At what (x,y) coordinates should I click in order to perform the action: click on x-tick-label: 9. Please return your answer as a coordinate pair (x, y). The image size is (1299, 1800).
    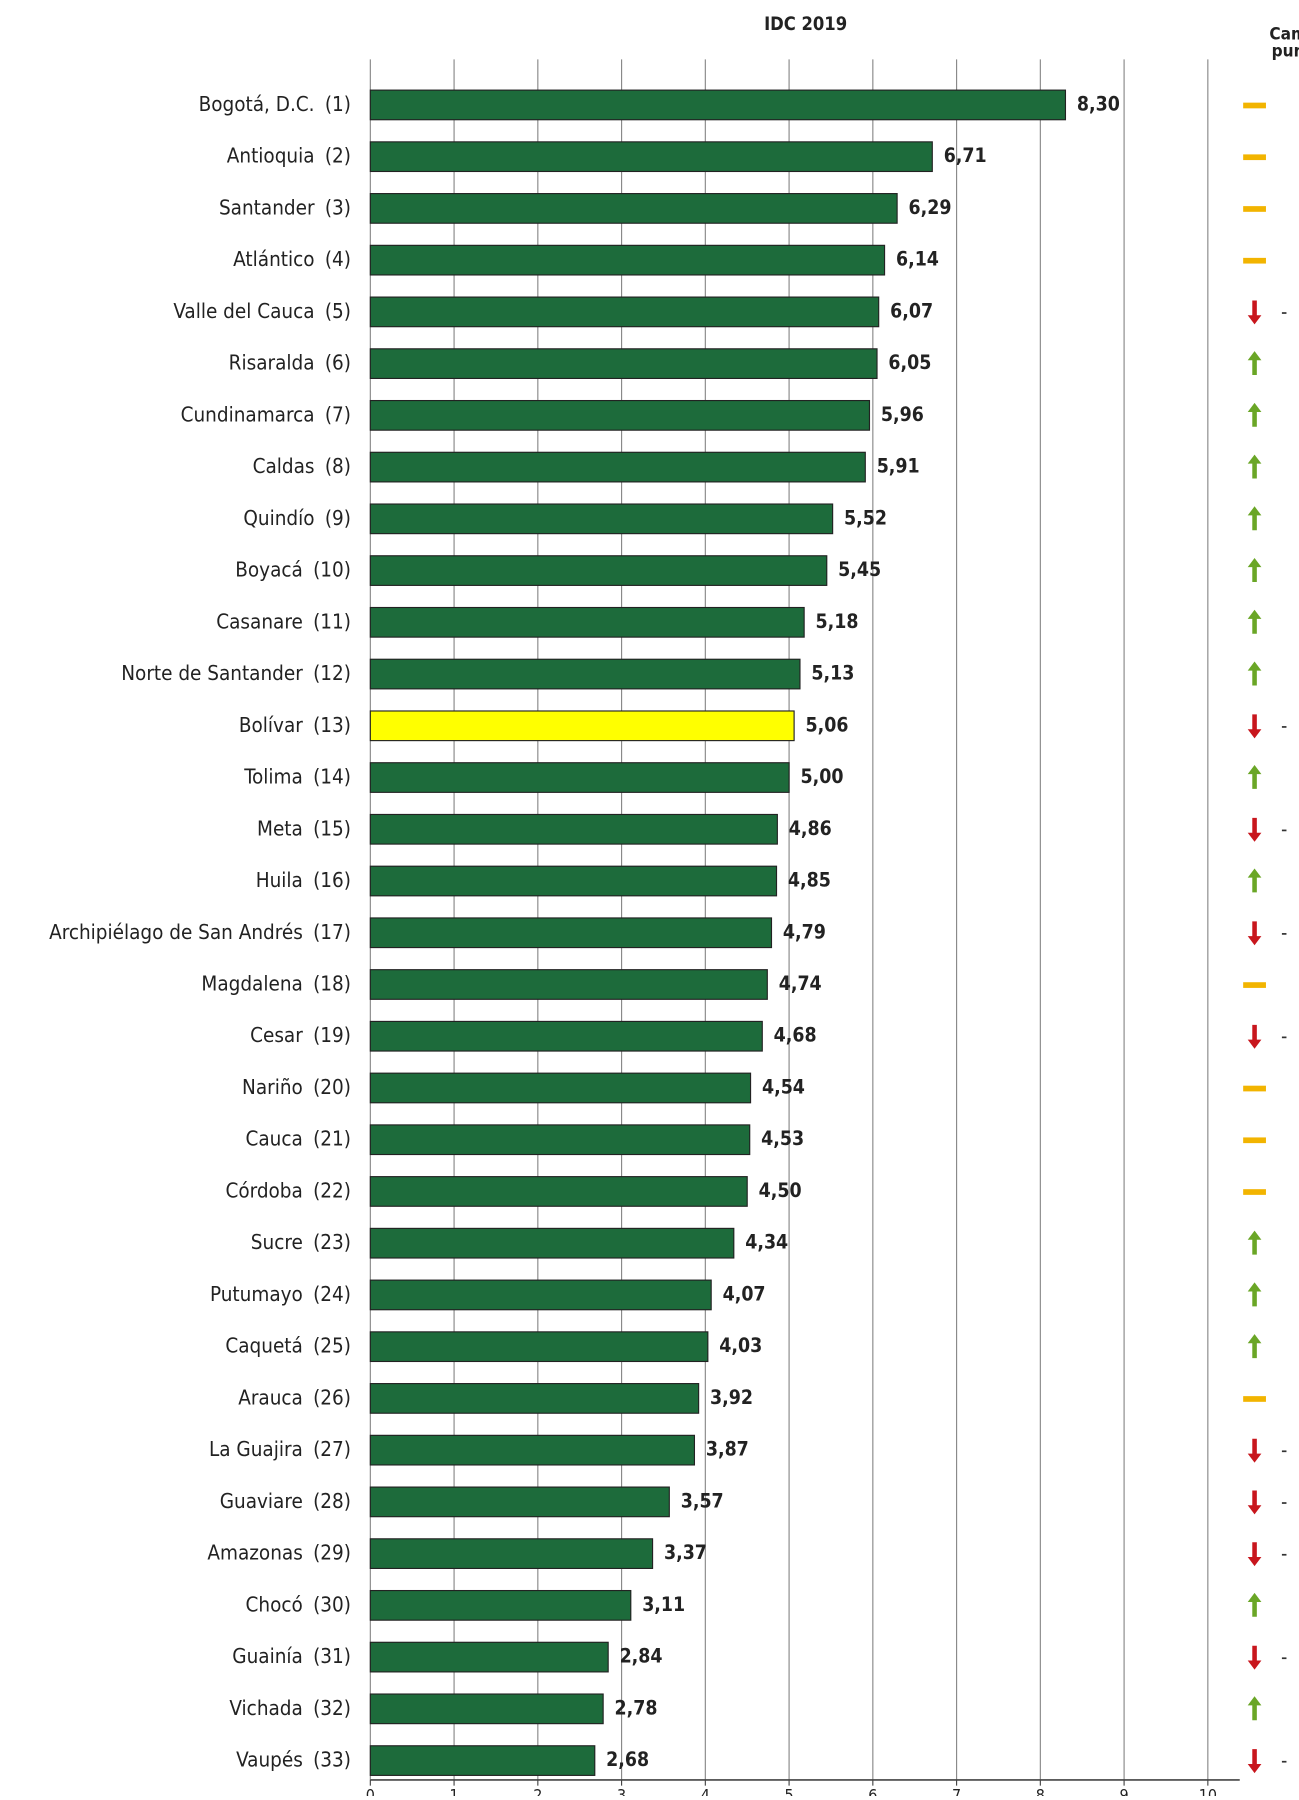
    Looking at the image, I should click on (1124, 1790).